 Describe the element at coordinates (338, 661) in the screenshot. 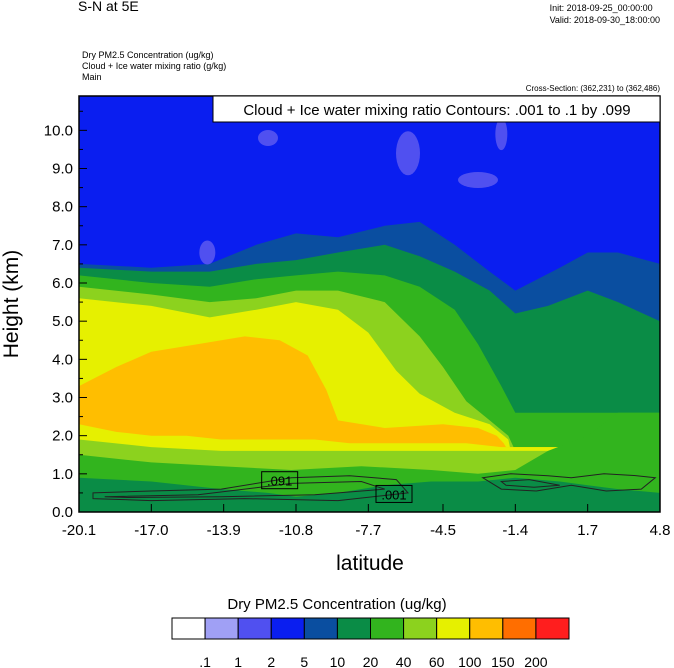

I see `colorbar-label: 10` at that location.